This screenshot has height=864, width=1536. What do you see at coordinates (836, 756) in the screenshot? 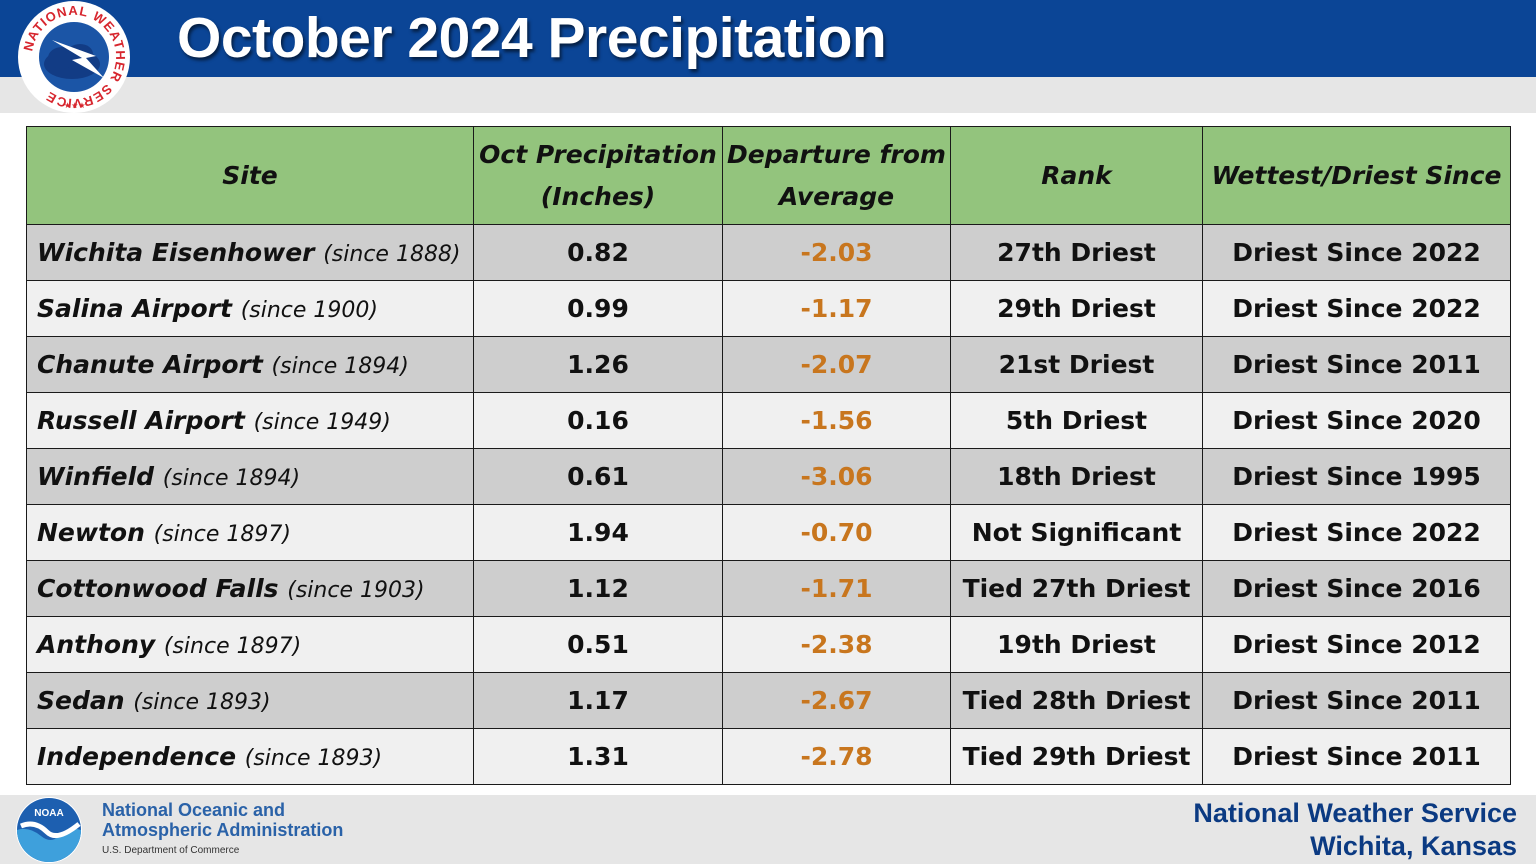
I see `departure-cell: -2.78` at bounding box center [836, 756].